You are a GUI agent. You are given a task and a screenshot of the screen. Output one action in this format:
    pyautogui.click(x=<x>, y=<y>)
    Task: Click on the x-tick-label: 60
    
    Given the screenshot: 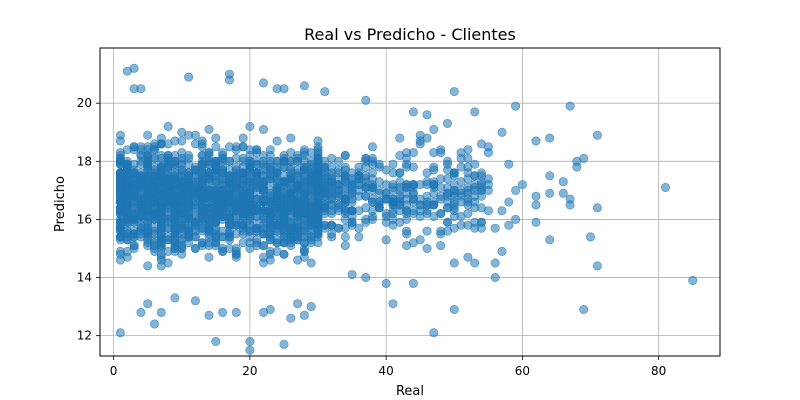 What is the action you would take?
    pyautogui.click(x=522, y=371)
    